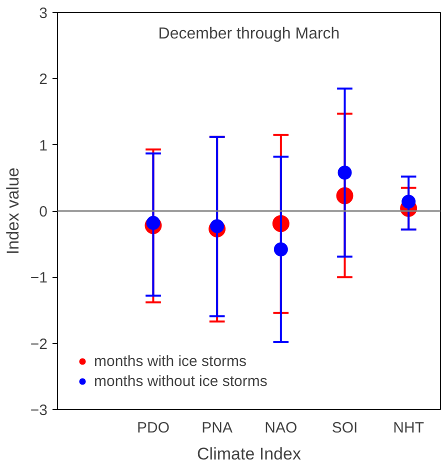 The height and width of the screenshot is (466, 444). Describe the element at coordinates (43, 145) in the screenshot. I see `y-tick-label: 1` at that location.